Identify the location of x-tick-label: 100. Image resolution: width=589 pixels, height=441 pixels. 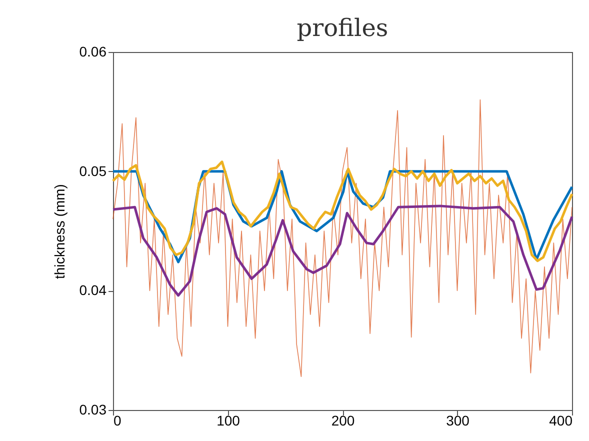
(228, 420).